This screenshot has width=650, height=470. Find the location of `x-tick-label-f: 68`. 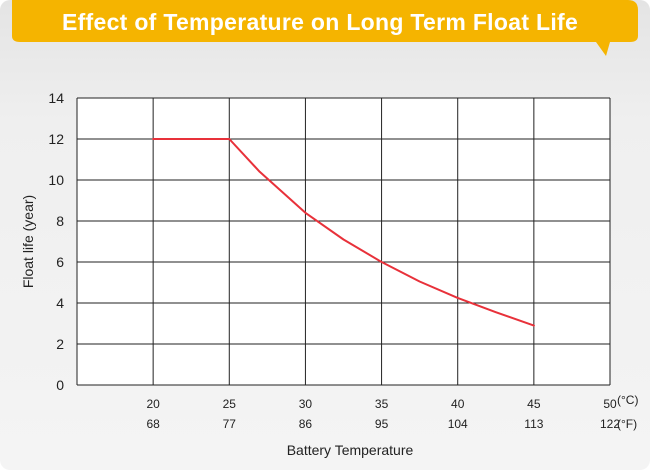

x-tick-label-f: 68 is located at coordinates (153, 424).